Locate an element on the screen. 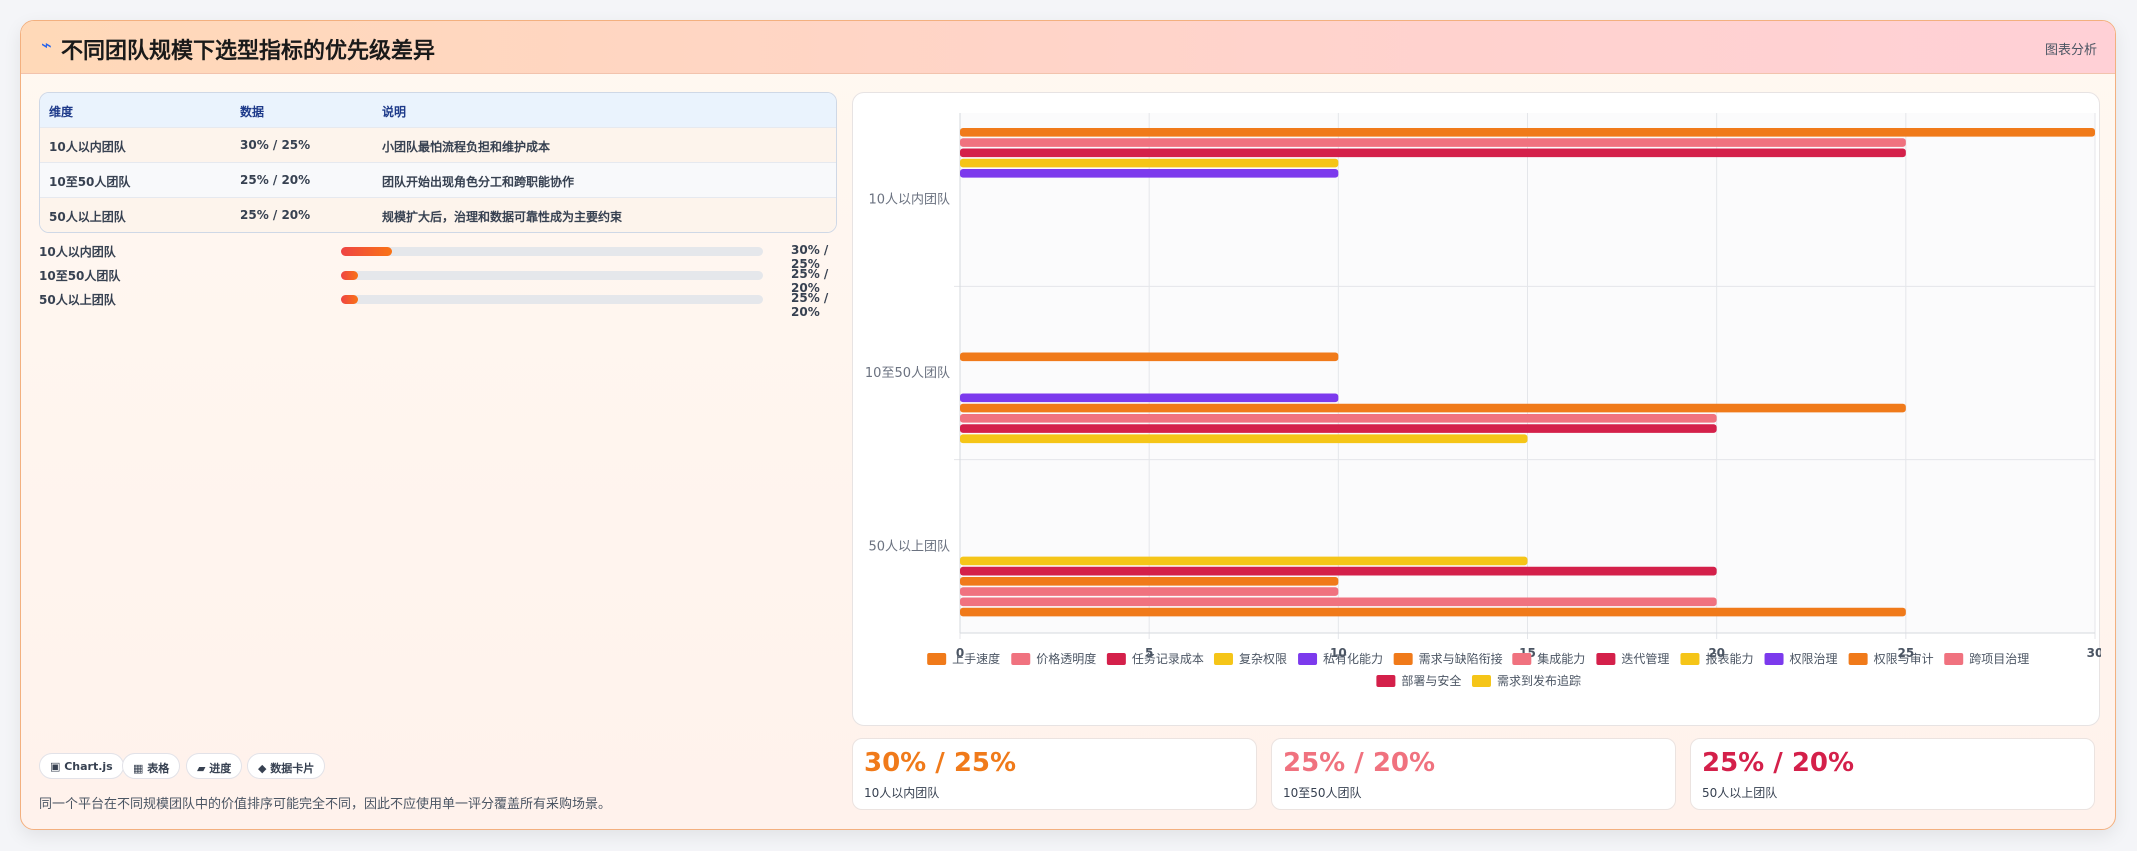  table-cell: 10至50人团队 is located at coordinates (90, 182).